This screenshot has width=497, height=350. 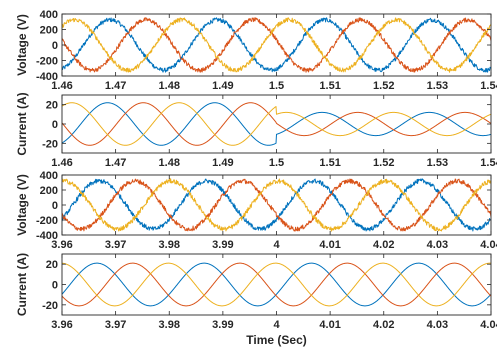 What do you see at coordinates (276, 340) in the screenshot?
I see `x-axis-label: Time (Sec)` at bounding box center [276, 340].